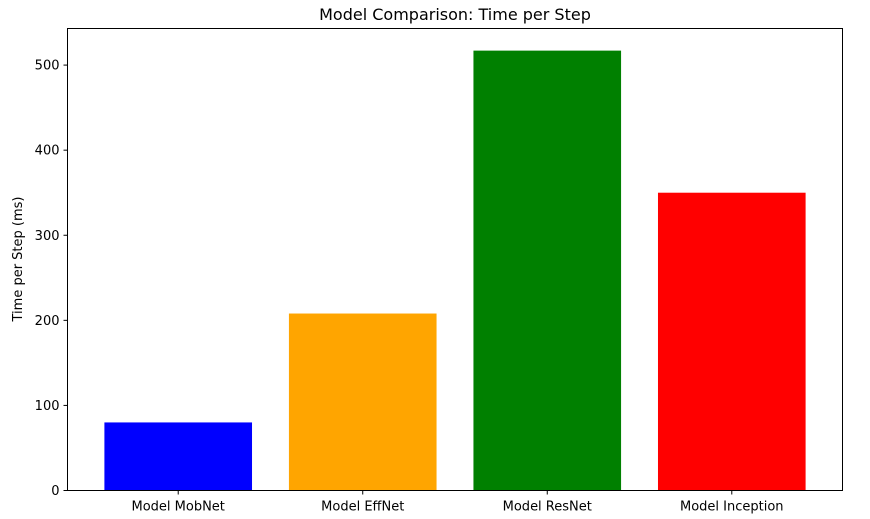  Describe the element at coordinates (178, 456) in the screenshot. I see `bar-model-mobnet` at that location.